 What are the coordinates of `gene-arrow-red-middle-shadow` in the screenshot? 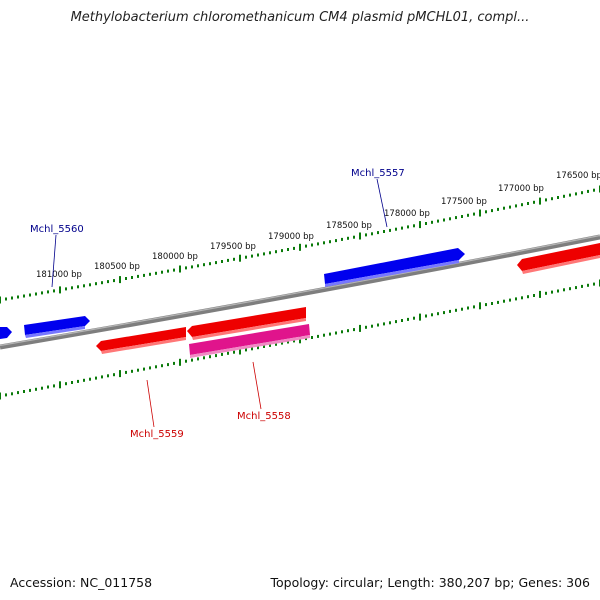 It's located at (249, 329).